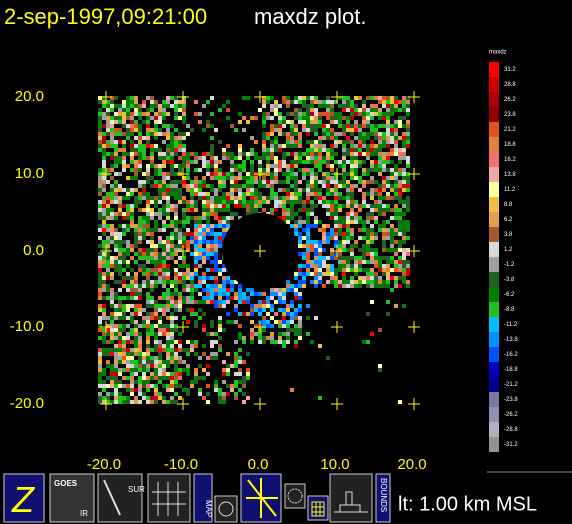 Image resolution: width=572 pixels, height=524 pixels. What do you see at coordinates (169, 498) in the screenshot?
I see `grid-button` at bounding box center [169, 498].